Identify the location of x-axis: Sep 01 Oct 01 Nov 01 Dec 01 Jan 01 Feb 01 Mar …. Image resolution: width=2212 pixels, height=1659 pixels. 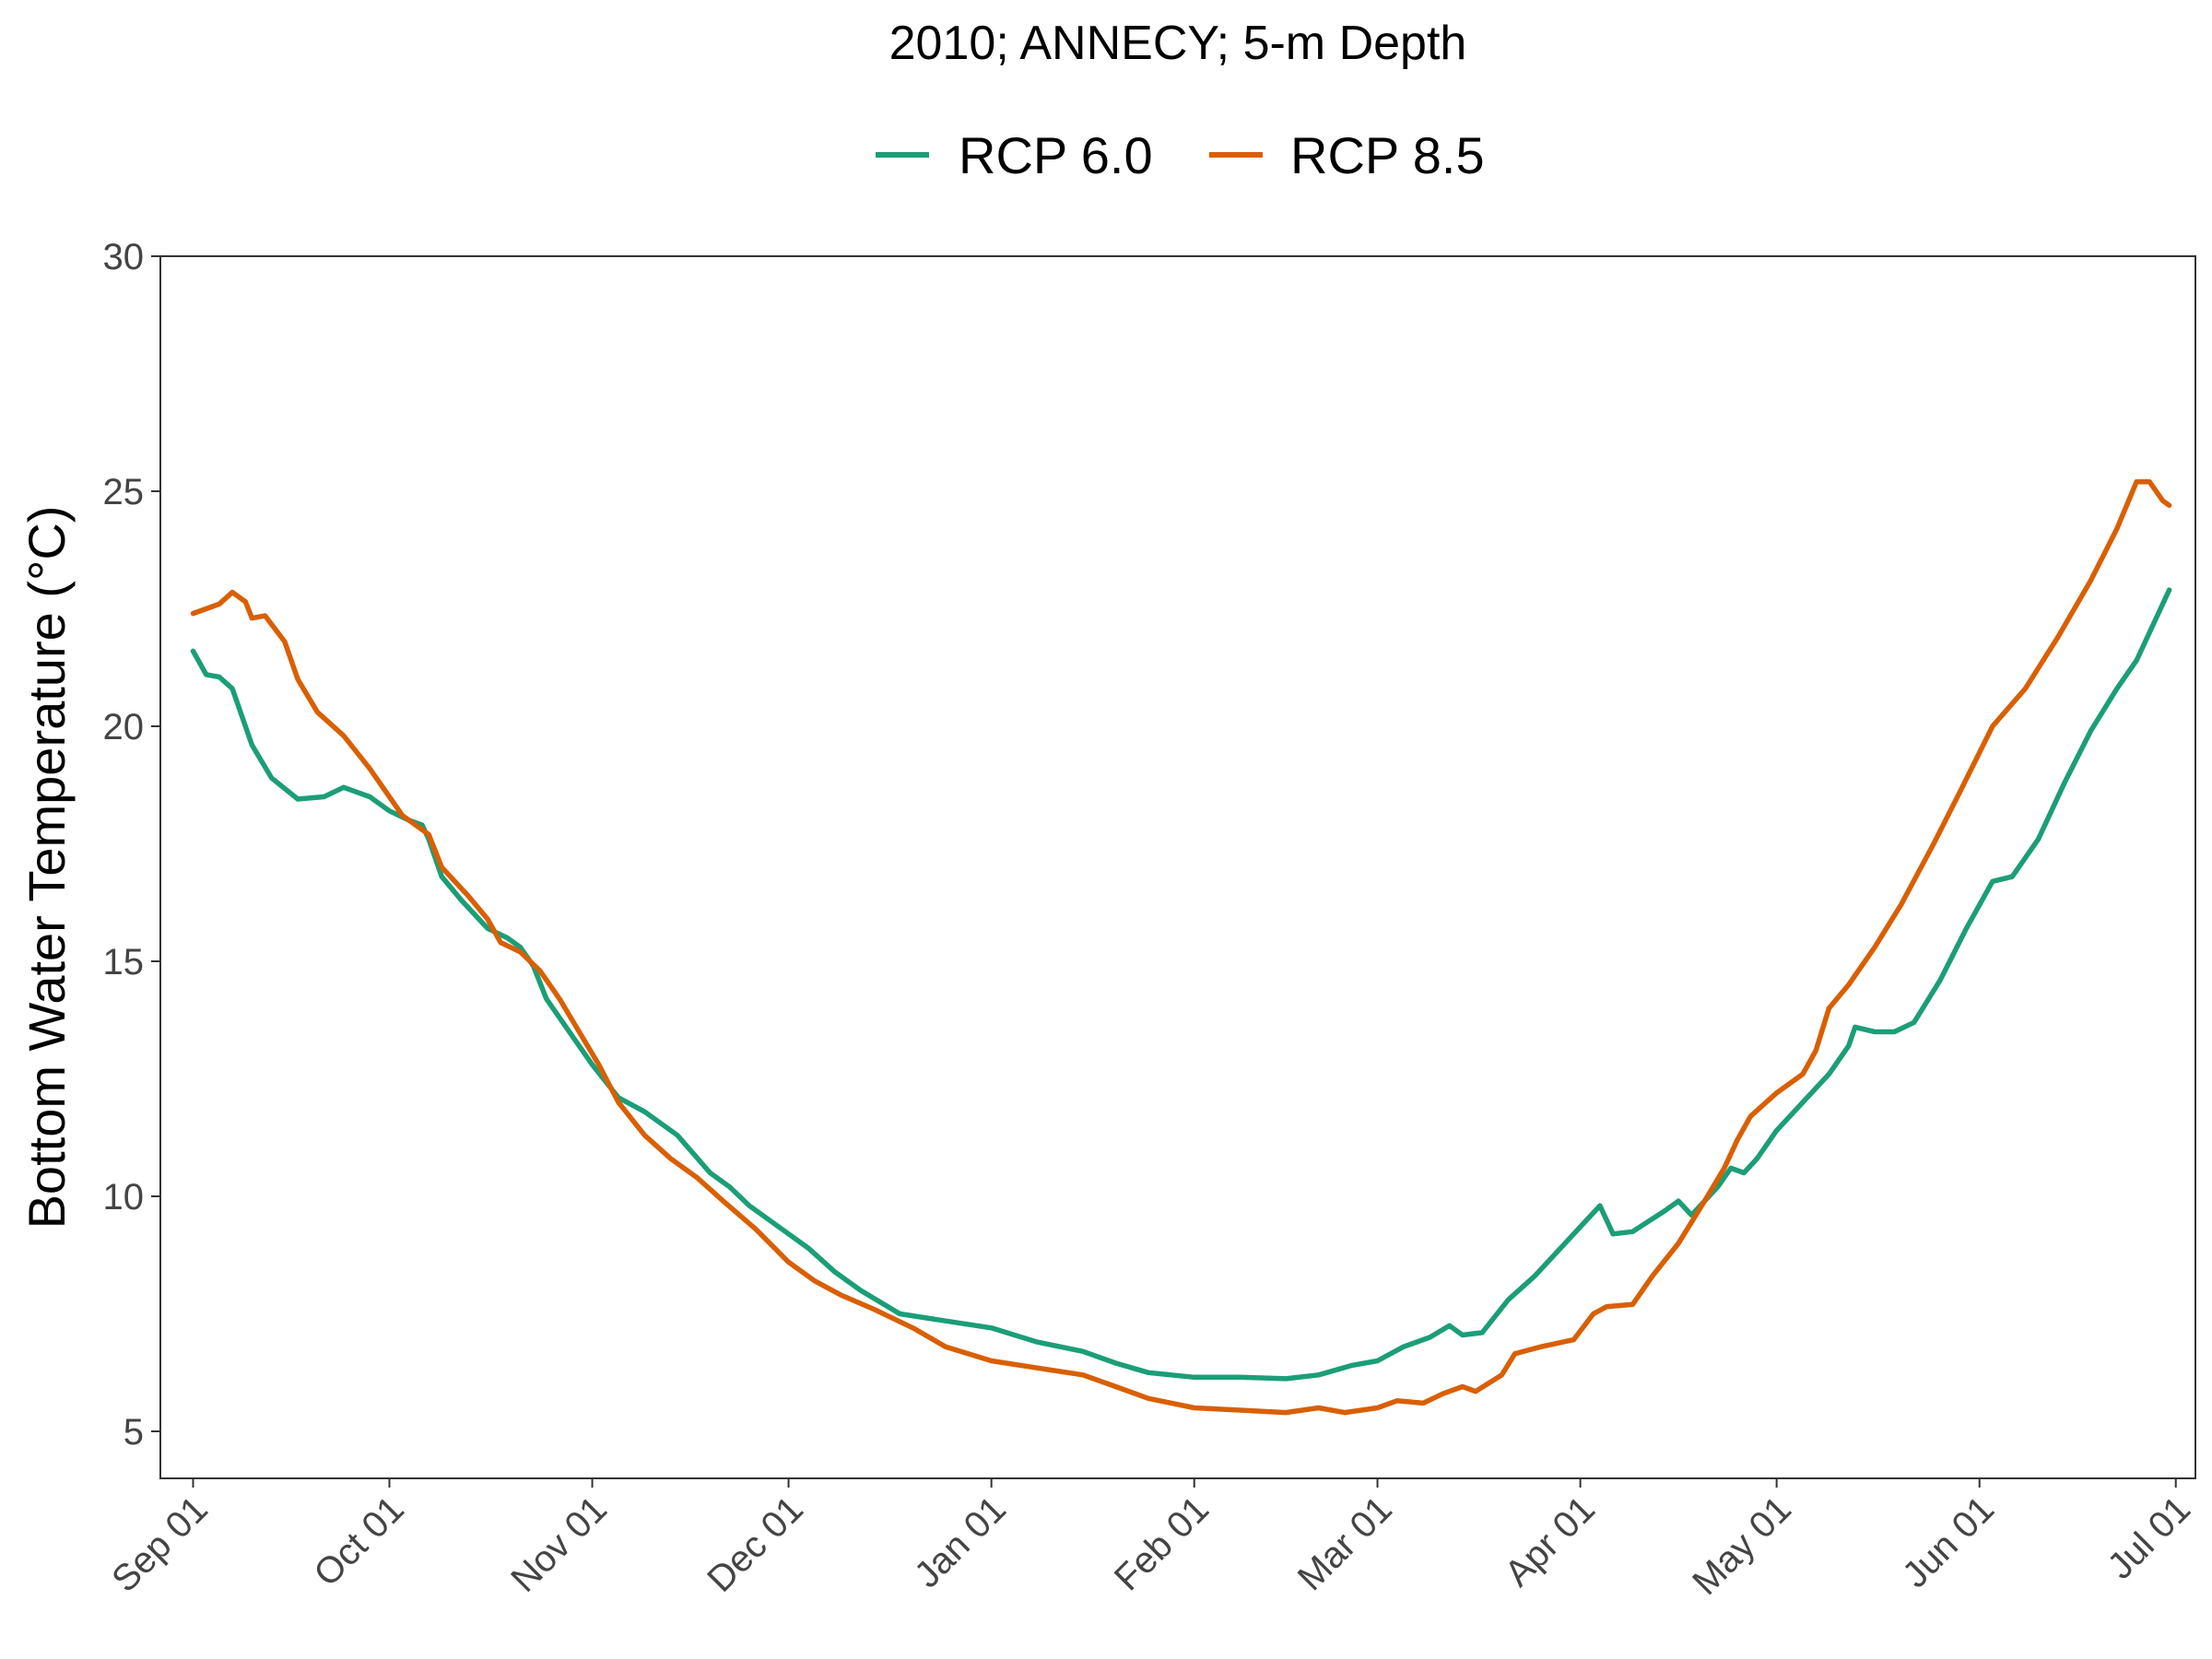
(1151, 1540).